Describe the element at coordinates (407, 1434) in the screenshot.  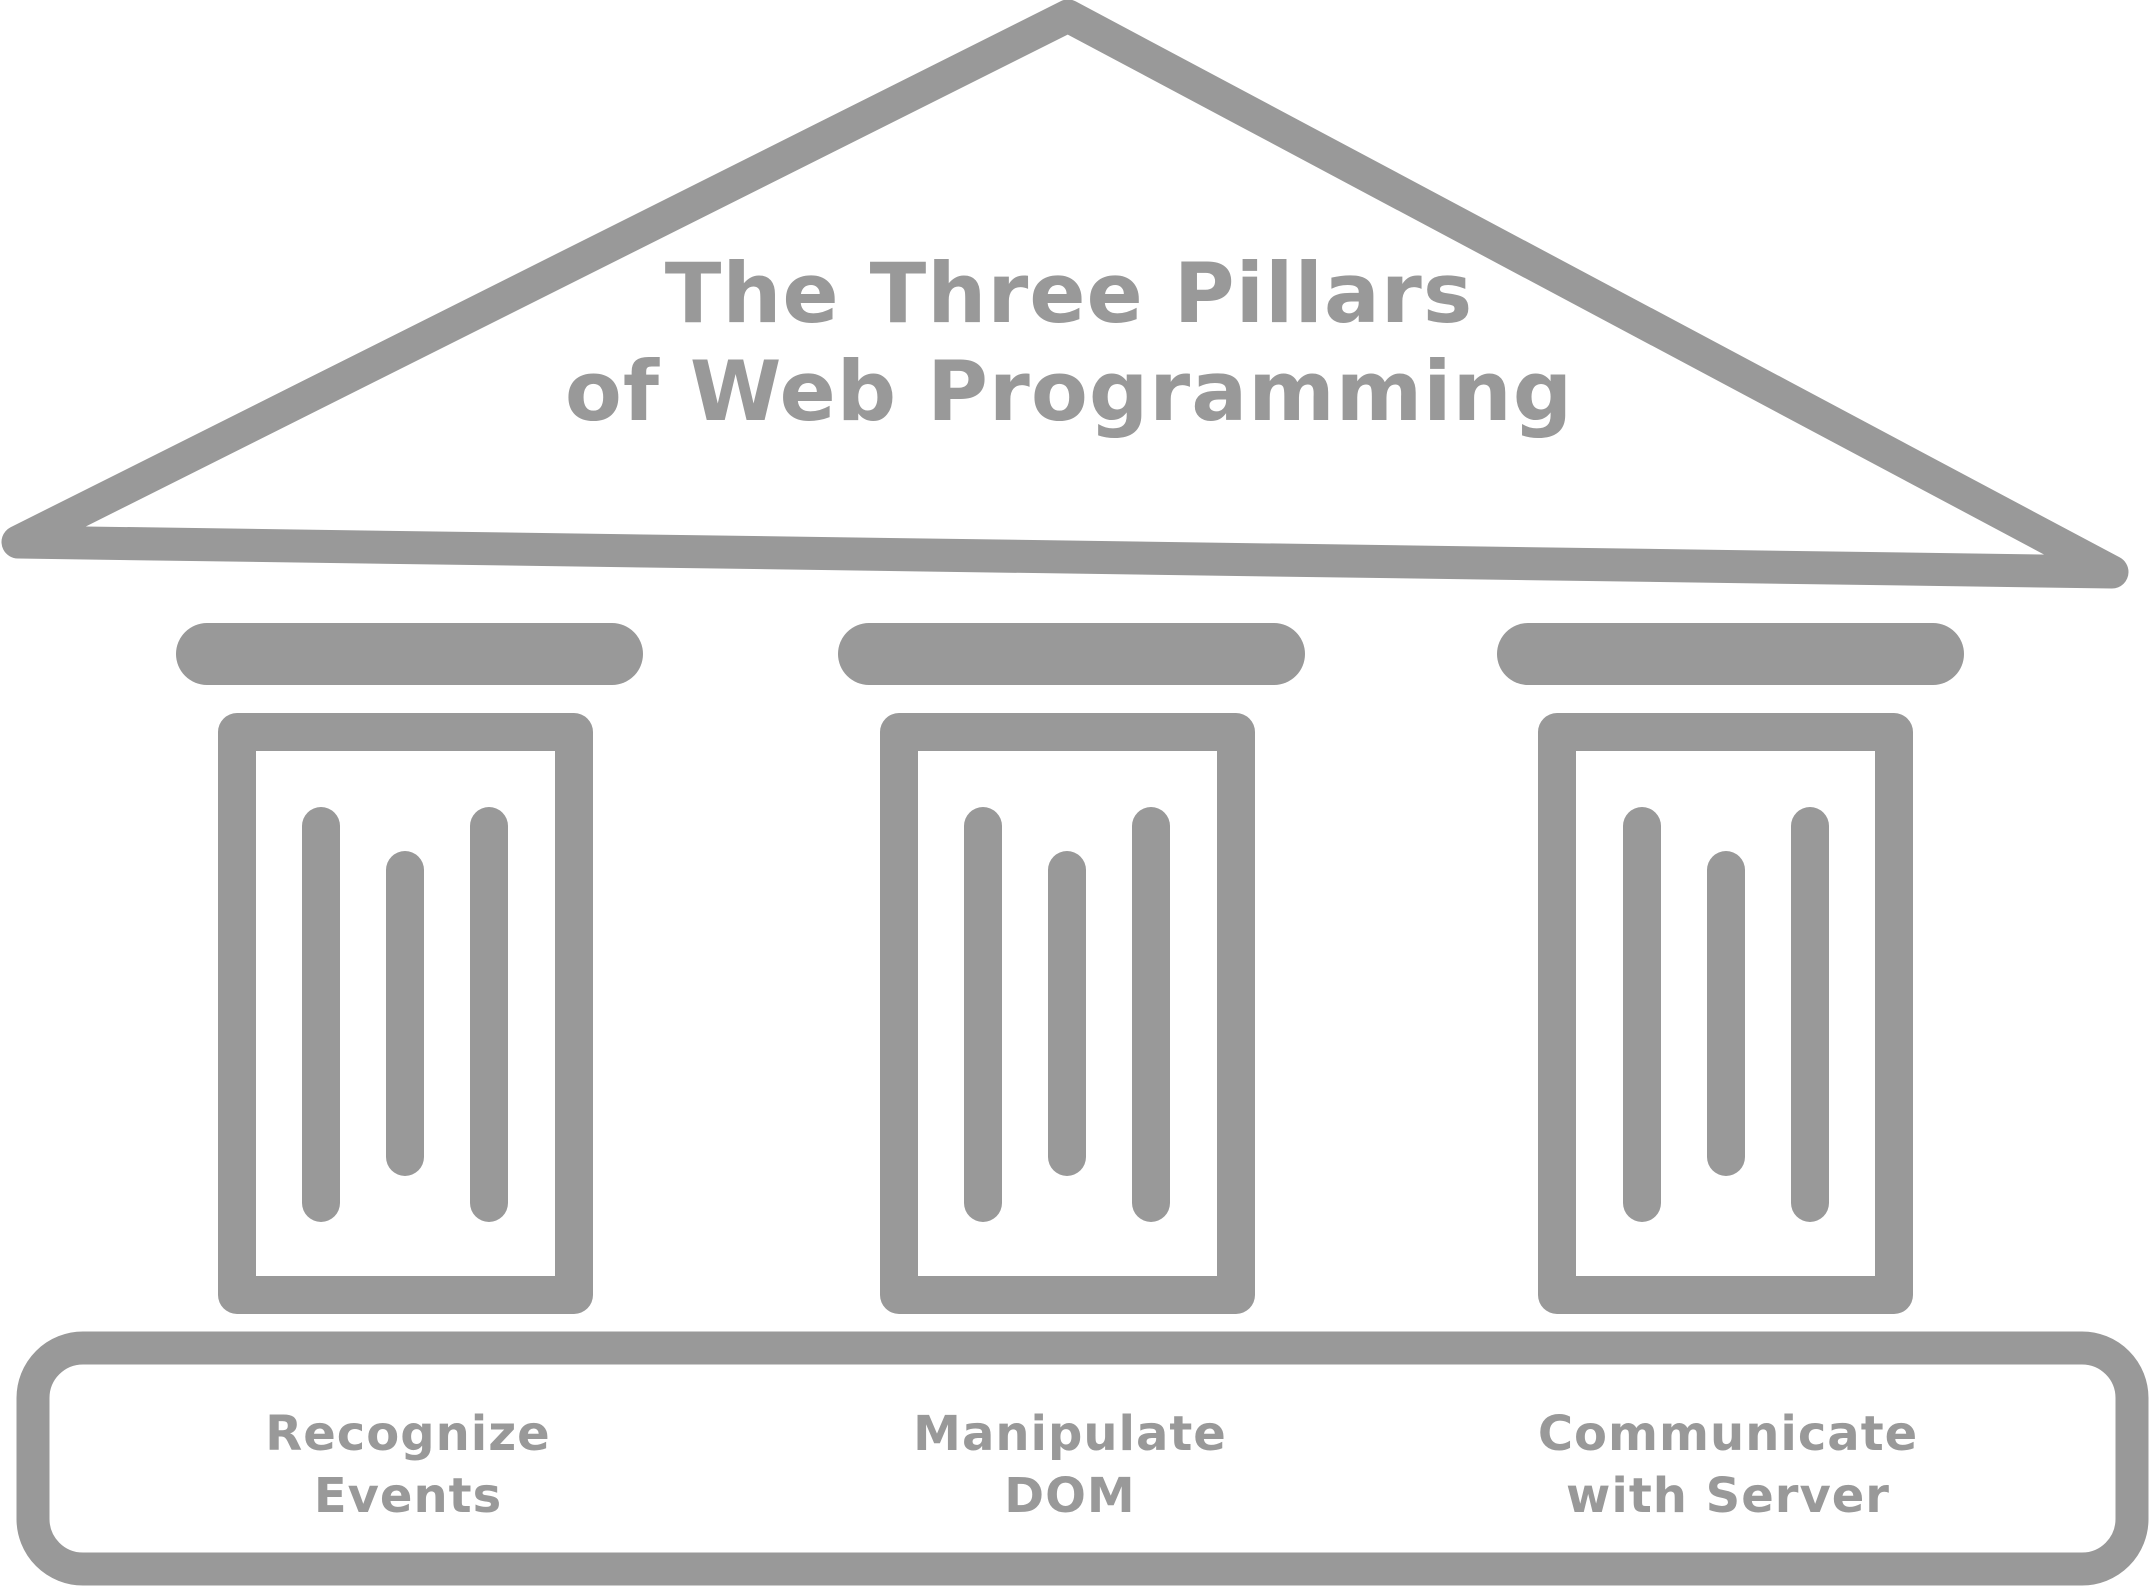
I see `pillar-1-label-line1: Recognize` at that location.